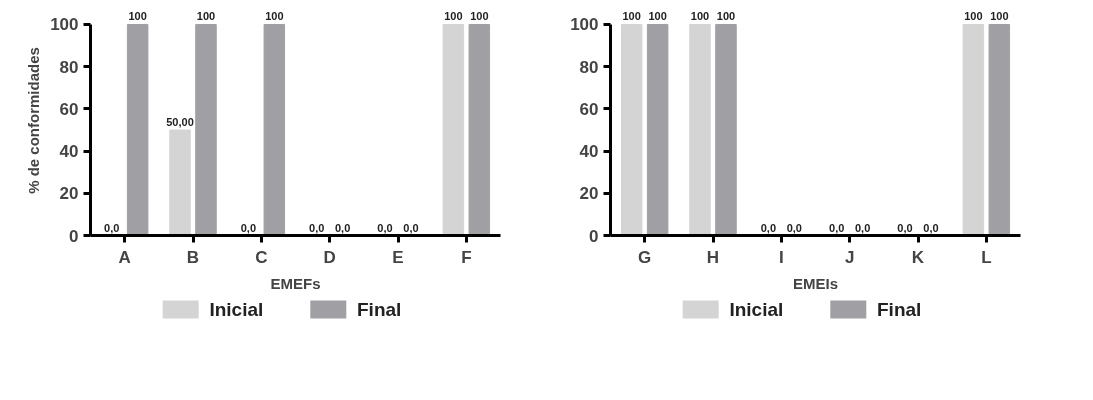 This screenshot has width=1093, height=400. Describe the element at coordinates (124, 257) in the screenshot. I see `x-tick-label: A` at that location.